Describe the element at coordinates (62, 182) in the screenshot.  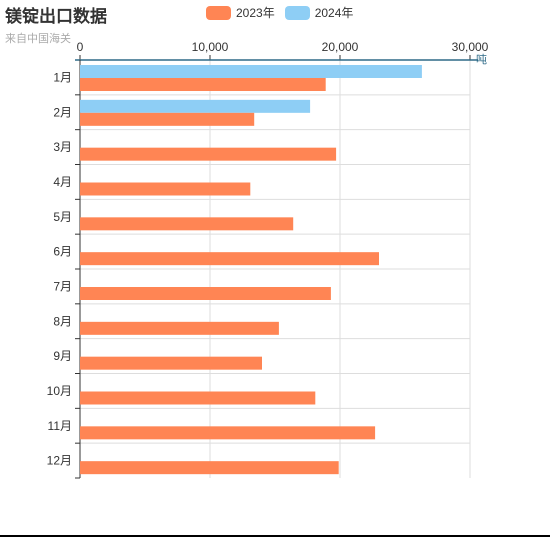
I see `y-tick-label: 4月` at that location.